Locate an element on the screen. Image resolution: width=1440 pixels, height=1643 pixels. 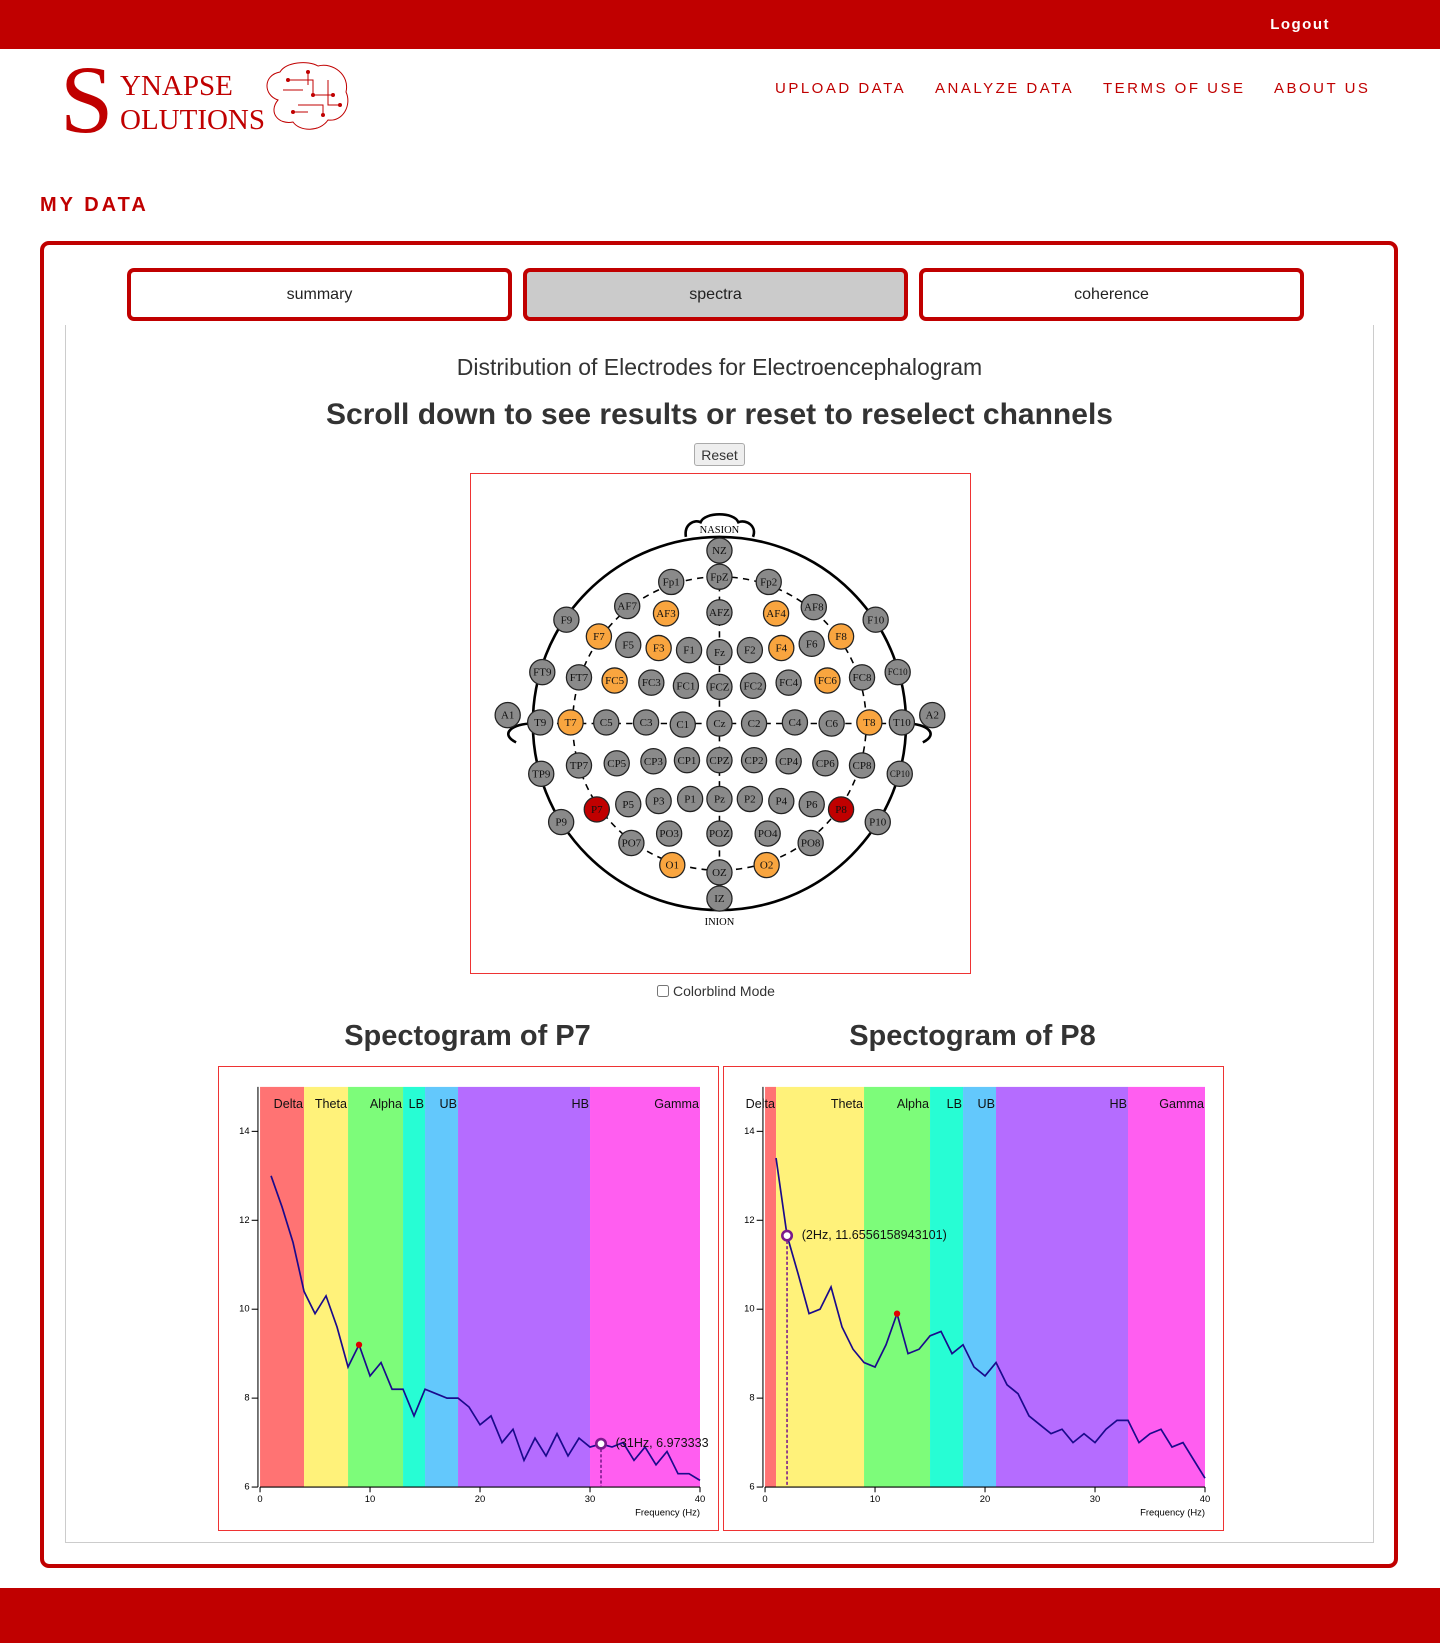
nav-link: ABOUT US is located at coordinates (1322, 88).